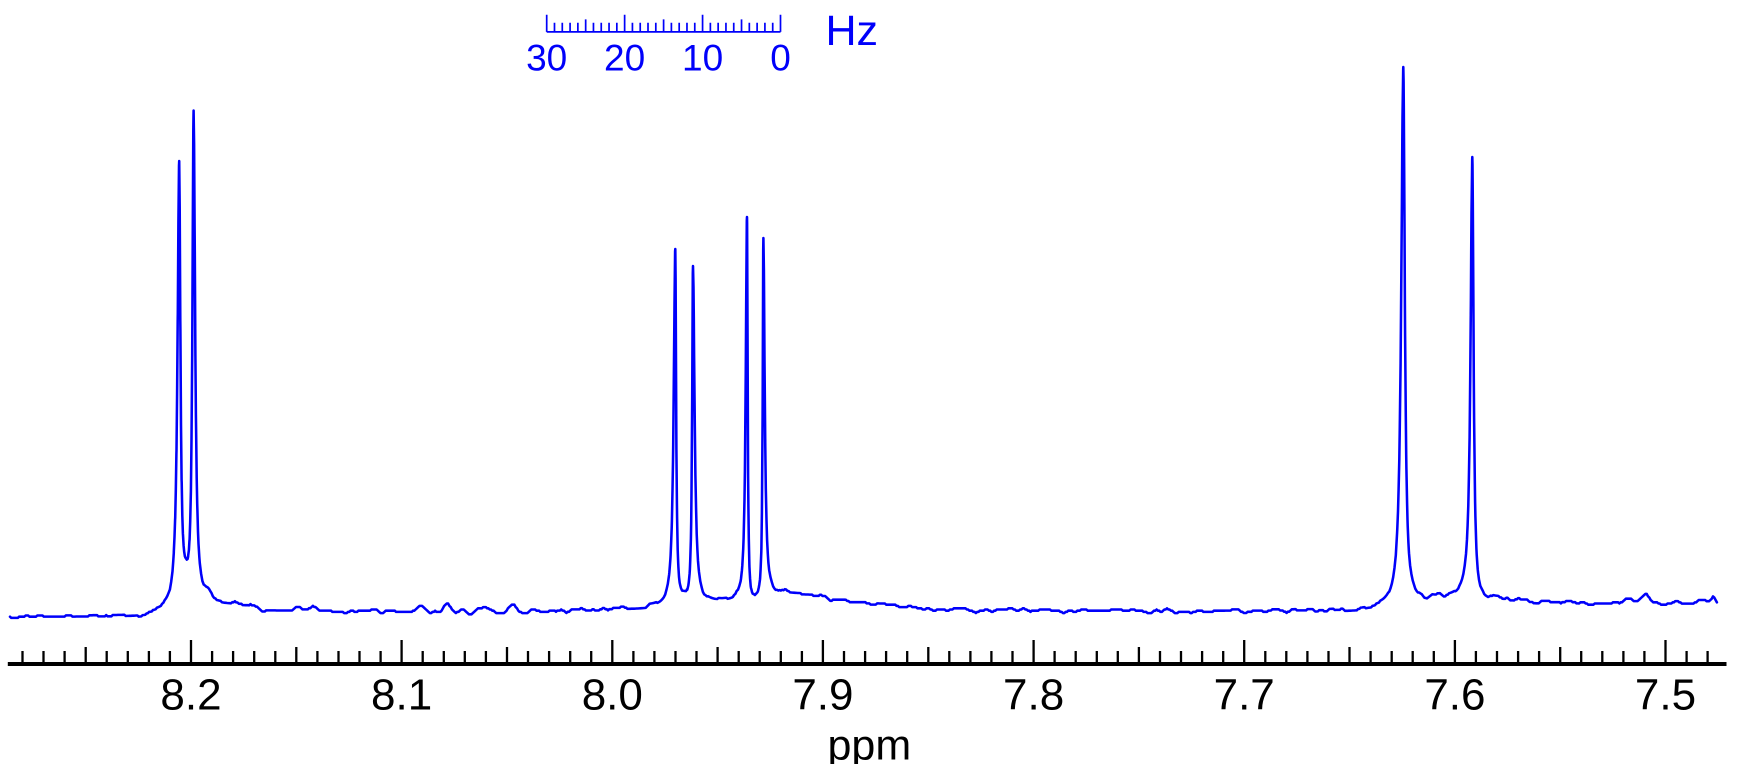  What do you see at coordinates (852, 31) in the screenshot?
I see `svg-text: Hz` at bounding box center [852, 31].